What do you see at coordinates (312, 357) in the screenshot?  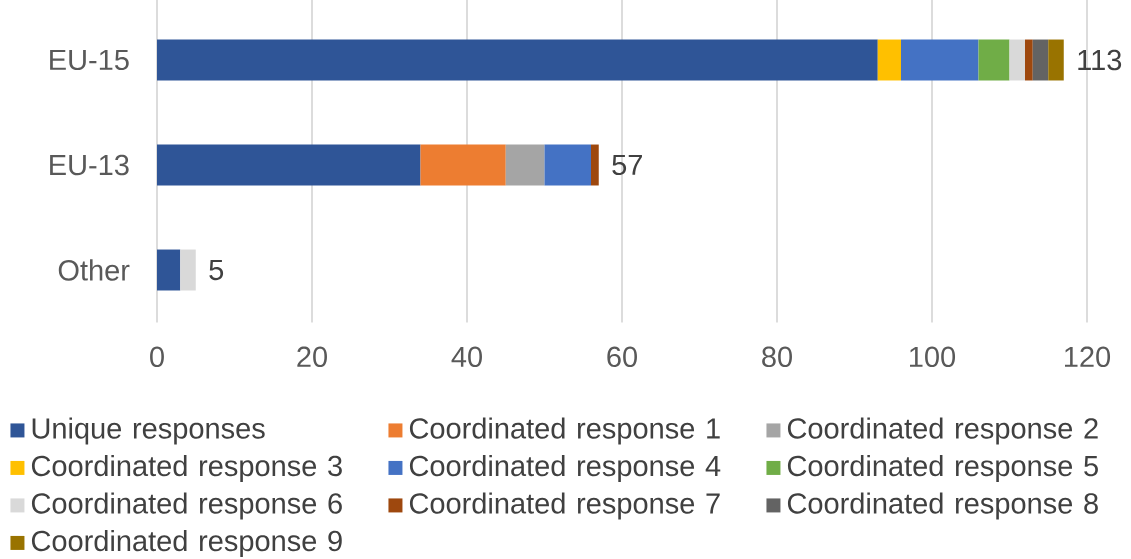 I see `x-tick-label: 20` at bounding box center [312, 357].